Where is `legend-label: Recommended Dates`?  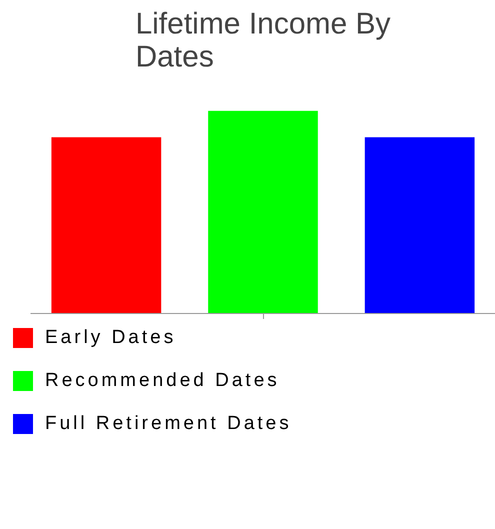 legend-label: Recommended Dates is located at coordinates (162, 381).